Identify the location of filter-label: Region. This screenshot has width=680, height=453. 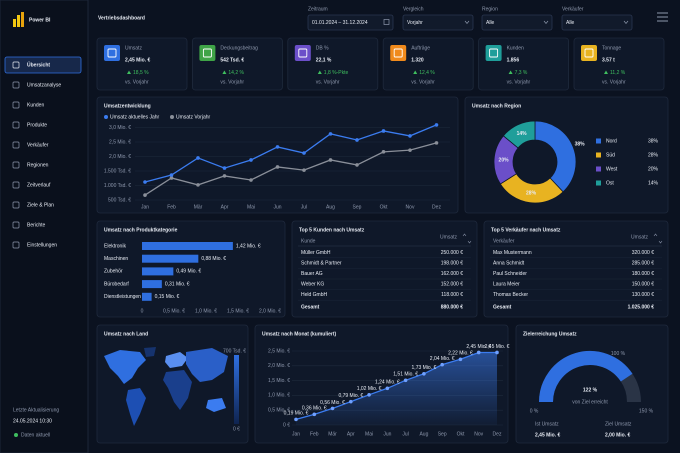
(490, 9).